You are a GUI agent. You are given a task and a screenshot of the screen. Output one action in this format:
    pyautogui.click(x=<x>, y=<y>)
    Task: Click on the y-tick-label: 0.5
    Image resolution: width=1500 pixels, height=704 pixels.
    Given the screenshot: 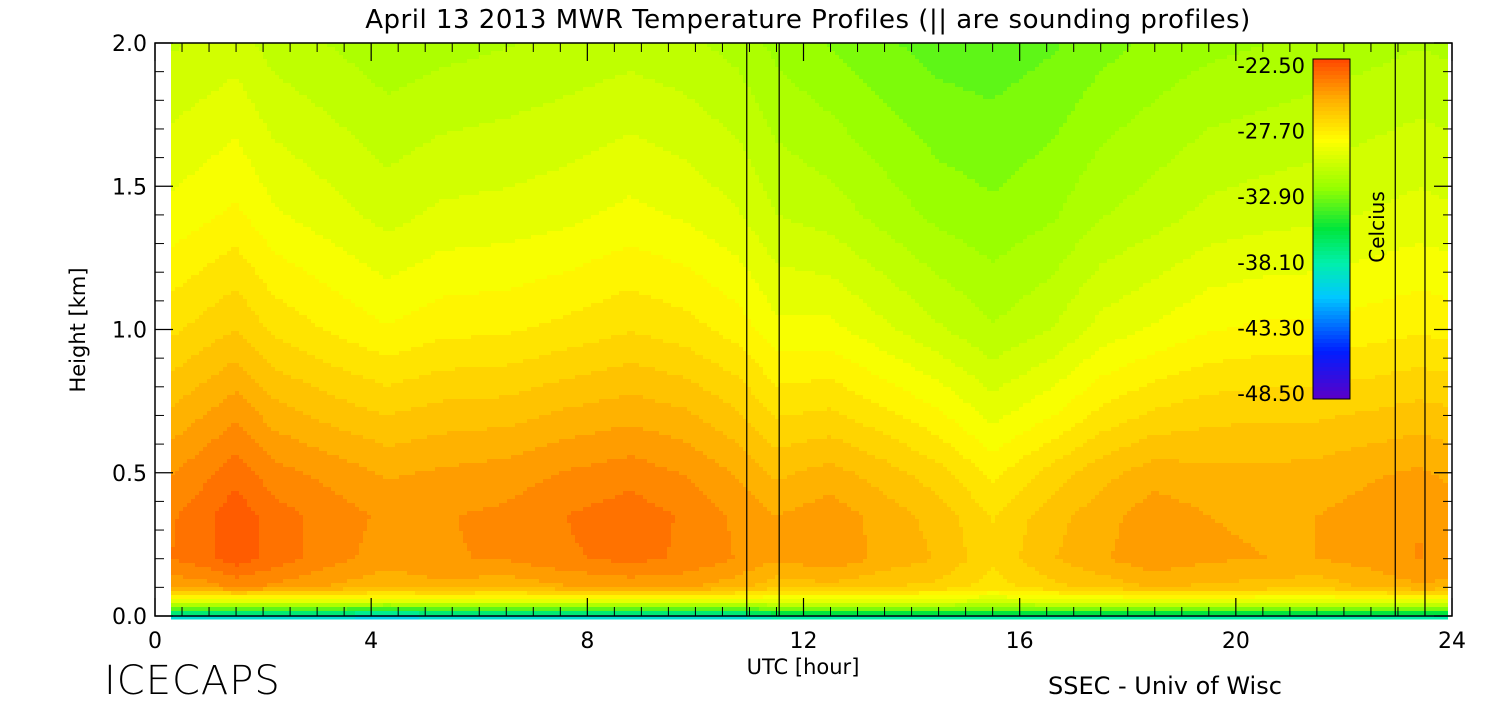 What is the action you would take?
    pyautogui.click(x=129, y=474)
    